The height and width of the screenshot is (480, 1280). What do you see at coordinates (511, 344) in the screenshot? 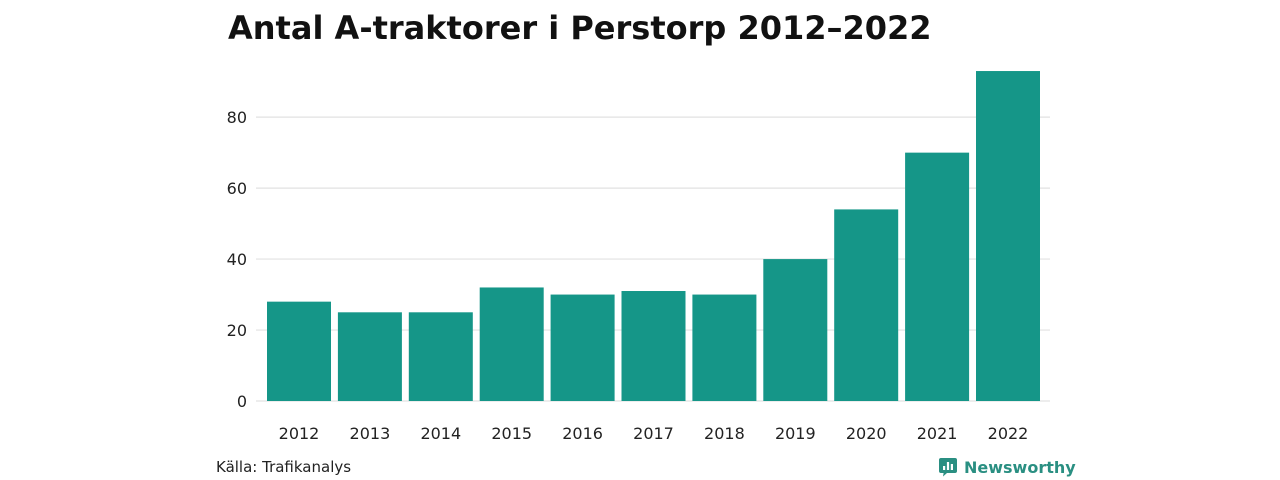
I see `bar-2015` at bounding box center [511, 344].